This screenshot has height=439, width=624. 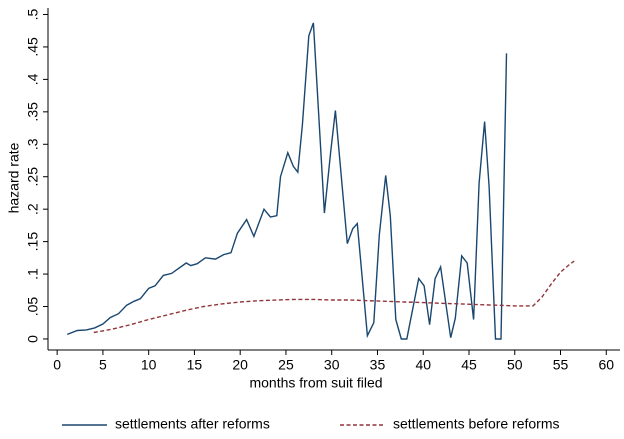 I want to click on x-tick-label: 45, so click(x=469, y=365).